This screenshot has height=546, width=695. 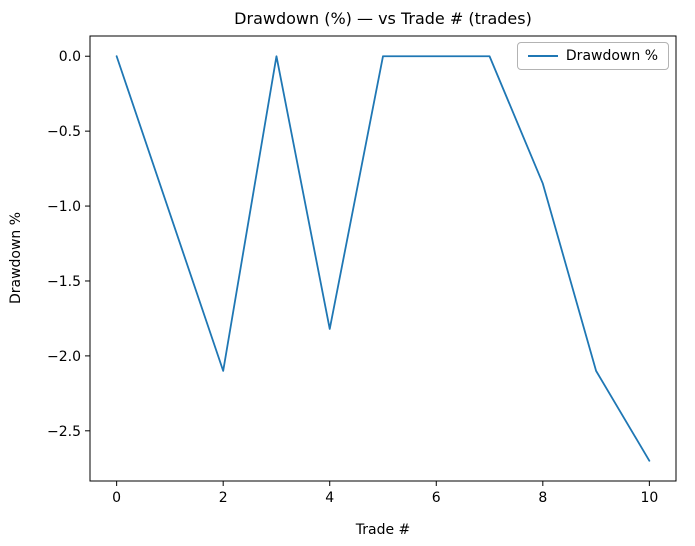 I want to click on y-tick-label: −0.5, so click(x=64, y=132).